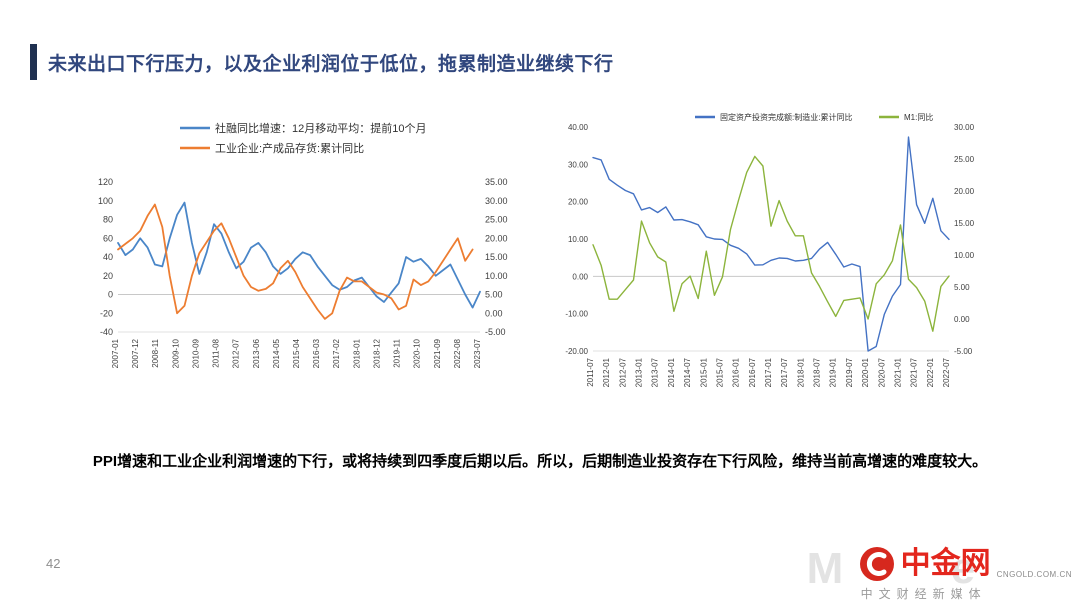 The image size is (1080, 608). Describe the element at coordinates (477, 353) in the screenshot. I see `x-axis-label: 2023-07` at that location.